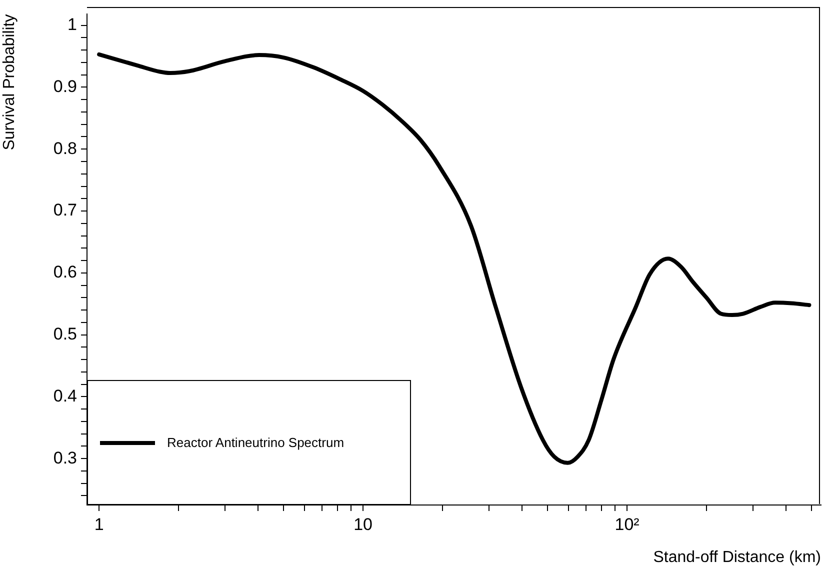  What do you see at coordinates (255, 442) in the screenshot?
I see `legend-label: Reactor Antineutrino Spectrum` at bounding box center [255, 442].